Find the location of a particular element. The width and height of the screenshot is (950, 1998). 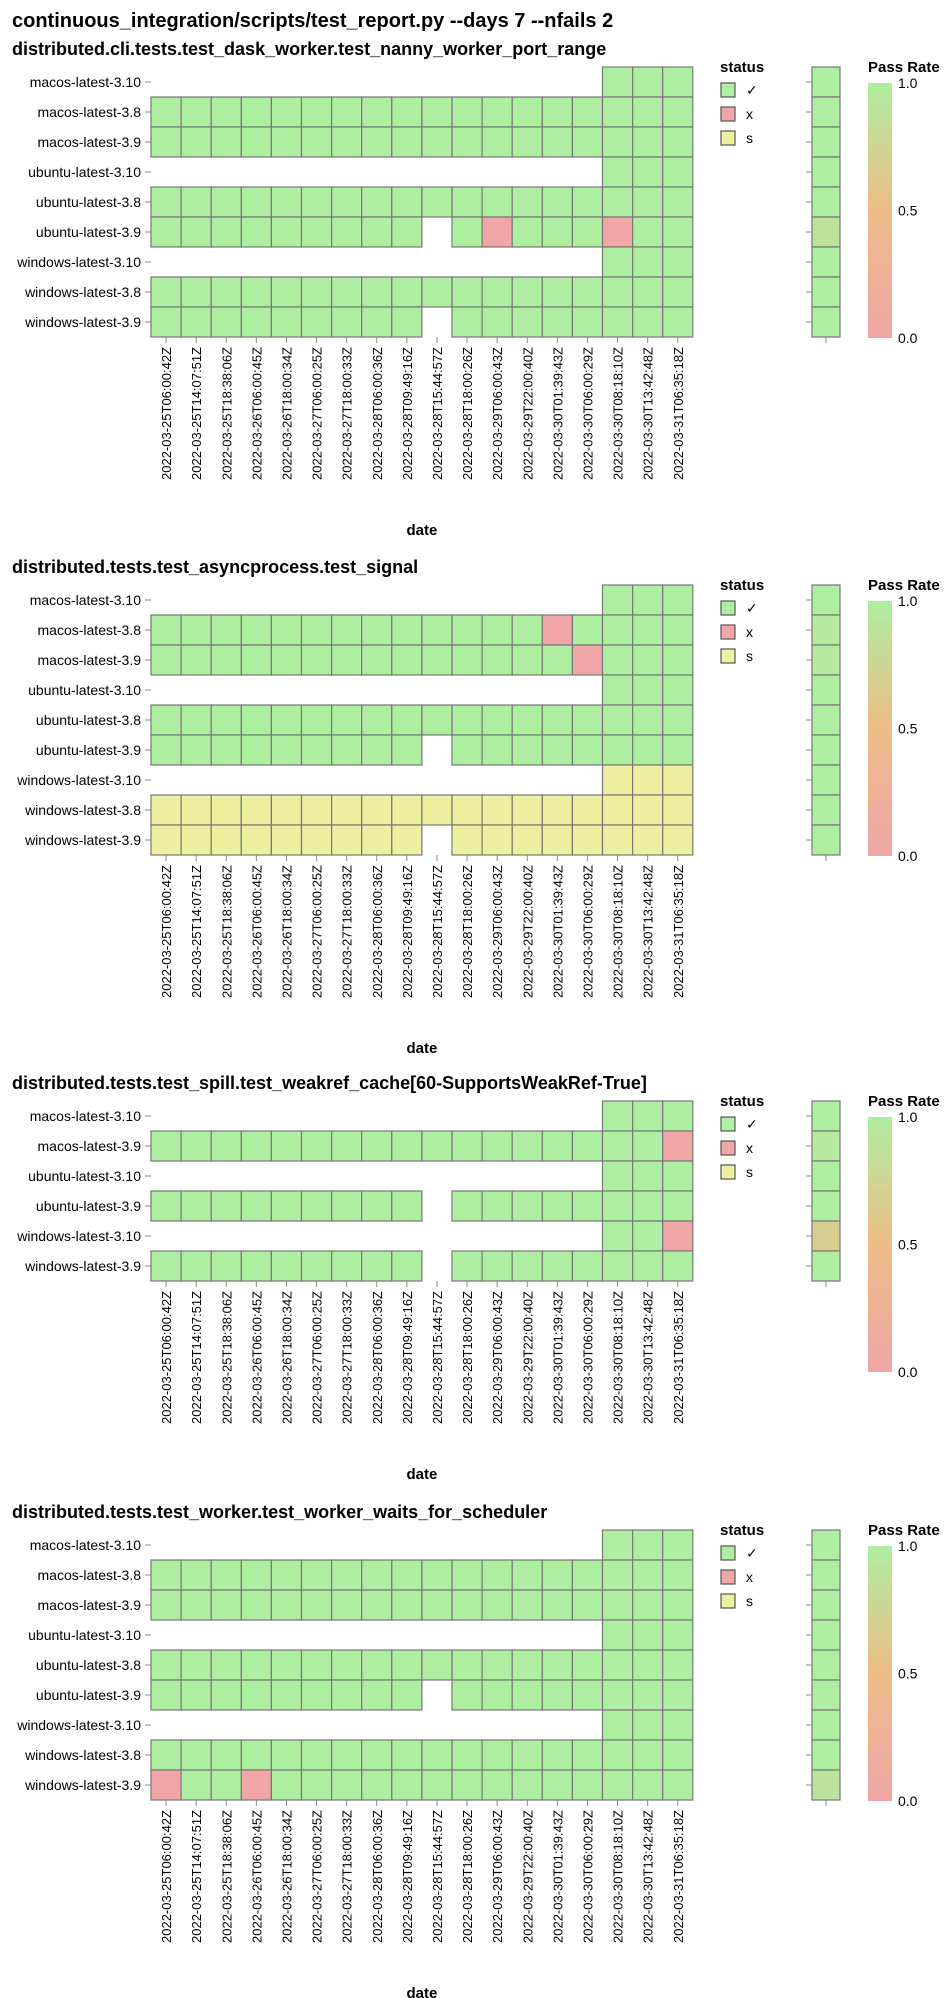

date-label: 2022-03-30T01:39:43Z is located at coordinates (557, 413).